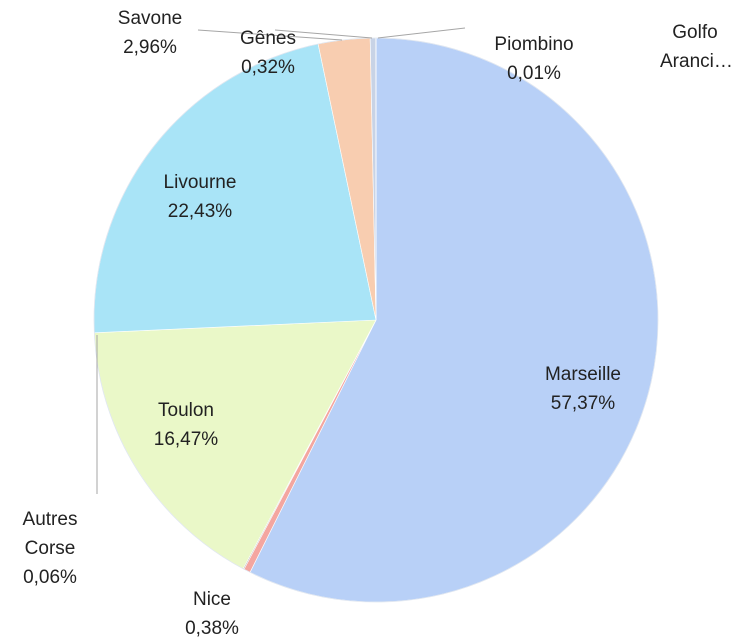  Describe the element at coordinates (50, 577) in the screenshot. I see `value-label: 0,06%` at that location.